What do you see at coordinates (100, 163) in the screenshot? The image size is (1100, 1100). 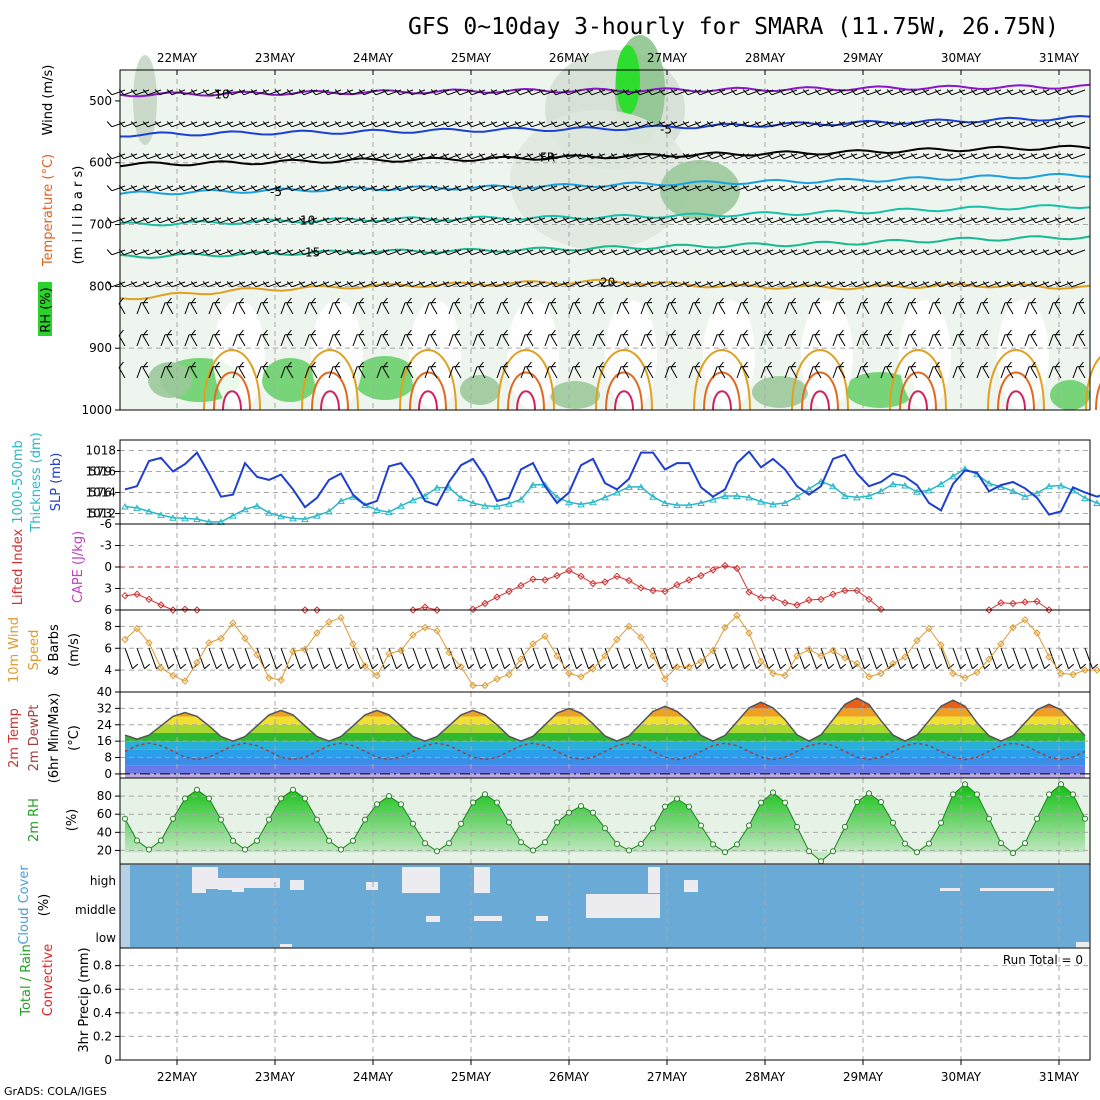 I see `y-tick-label: 600` at bounding box center [100, 163].